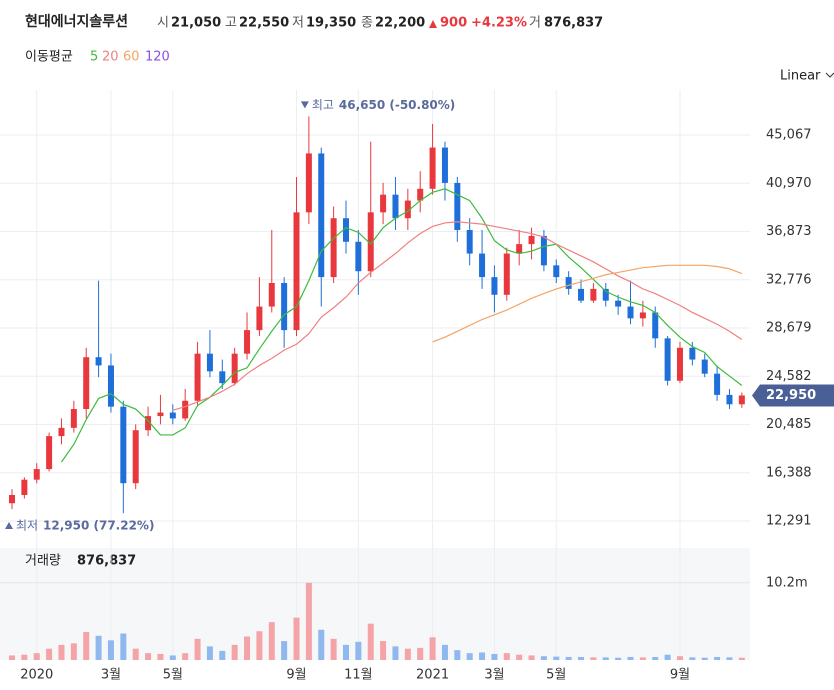 The height and width of the screenshot is (690, 834). I want to click on y-tick-label: 20,485, so click(789, 424).